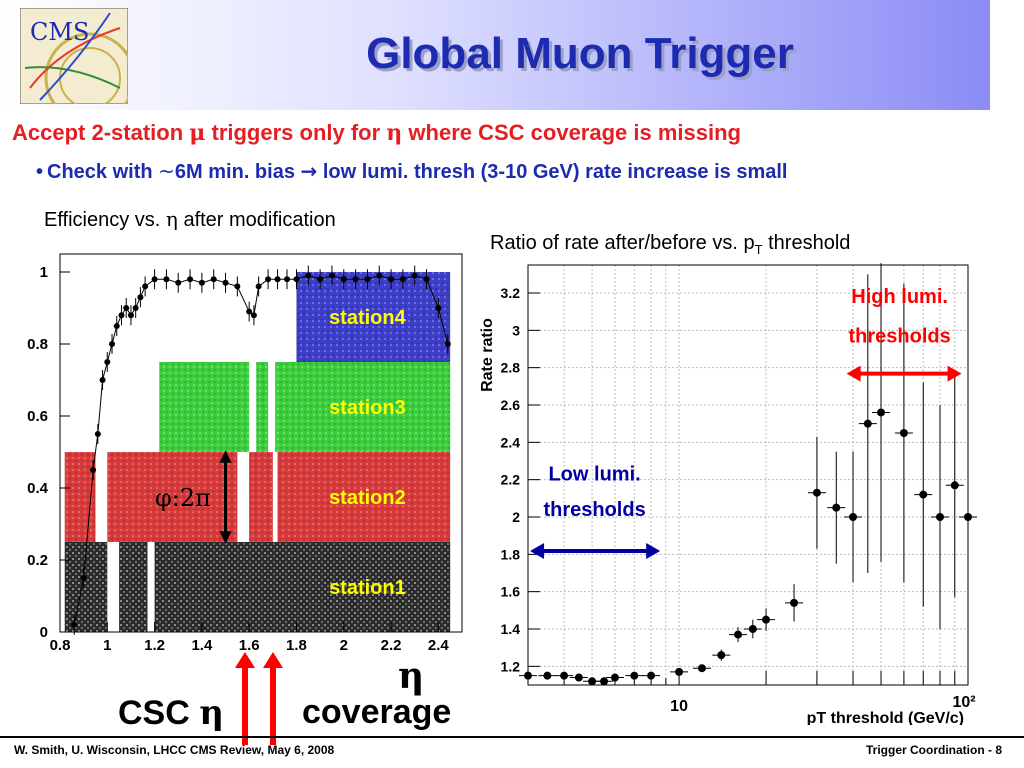 Image resolution: width=1024 pixels, height=768 pixels. Describe the element at coordinates (273, 660) in the screenshot. I see `red-up-arrow-right-head` at that location.